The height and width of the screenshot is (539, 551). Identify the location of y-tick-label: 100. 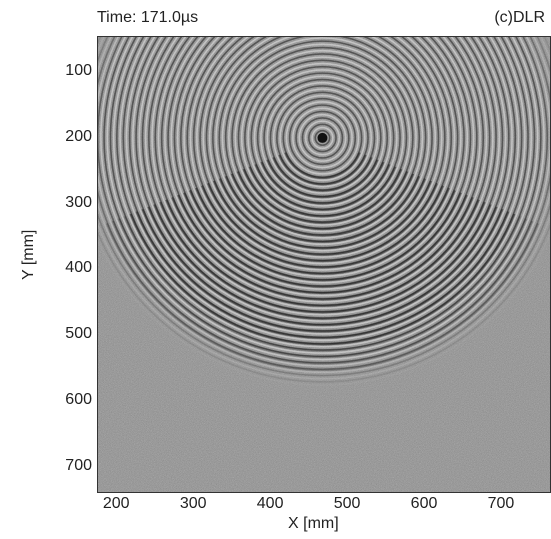
(78, 71).